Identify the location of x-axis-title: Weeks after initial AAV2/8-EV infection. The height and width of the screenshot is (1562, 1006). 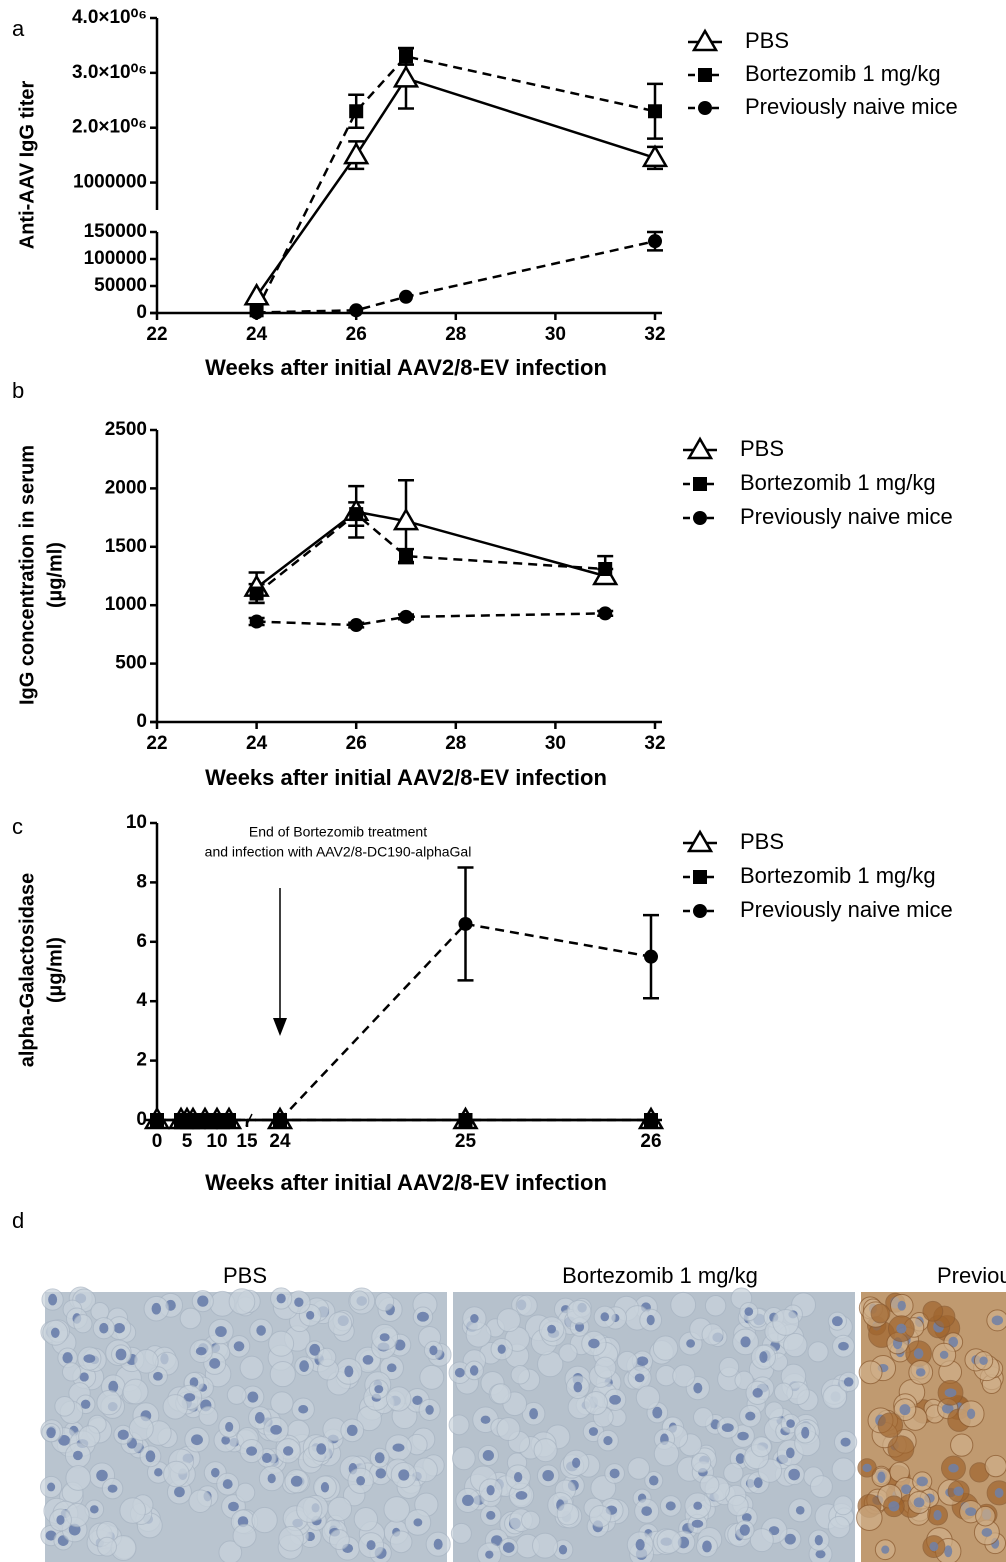
(406, 1182).